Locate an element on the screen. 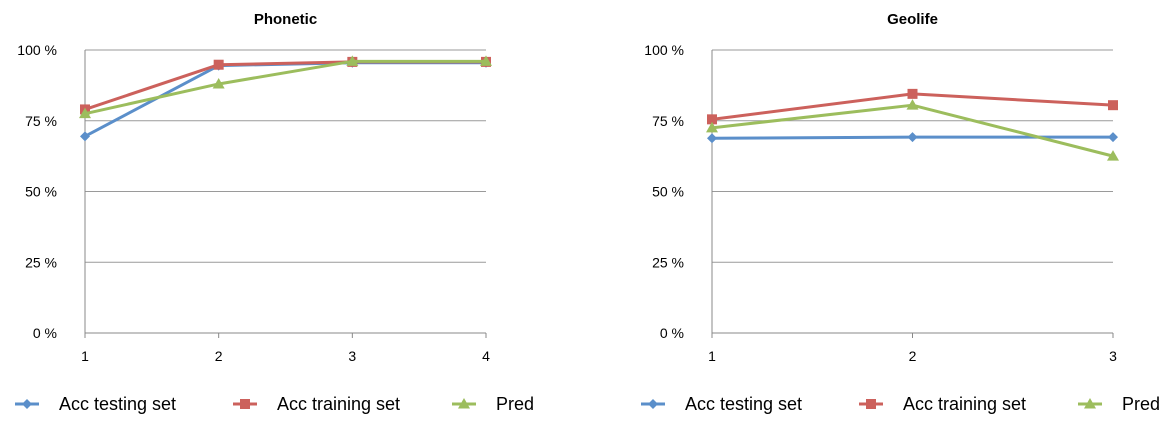 This screenshot has width=1160, height=428. series-acc-training-set is located at coordinates (912, 106).